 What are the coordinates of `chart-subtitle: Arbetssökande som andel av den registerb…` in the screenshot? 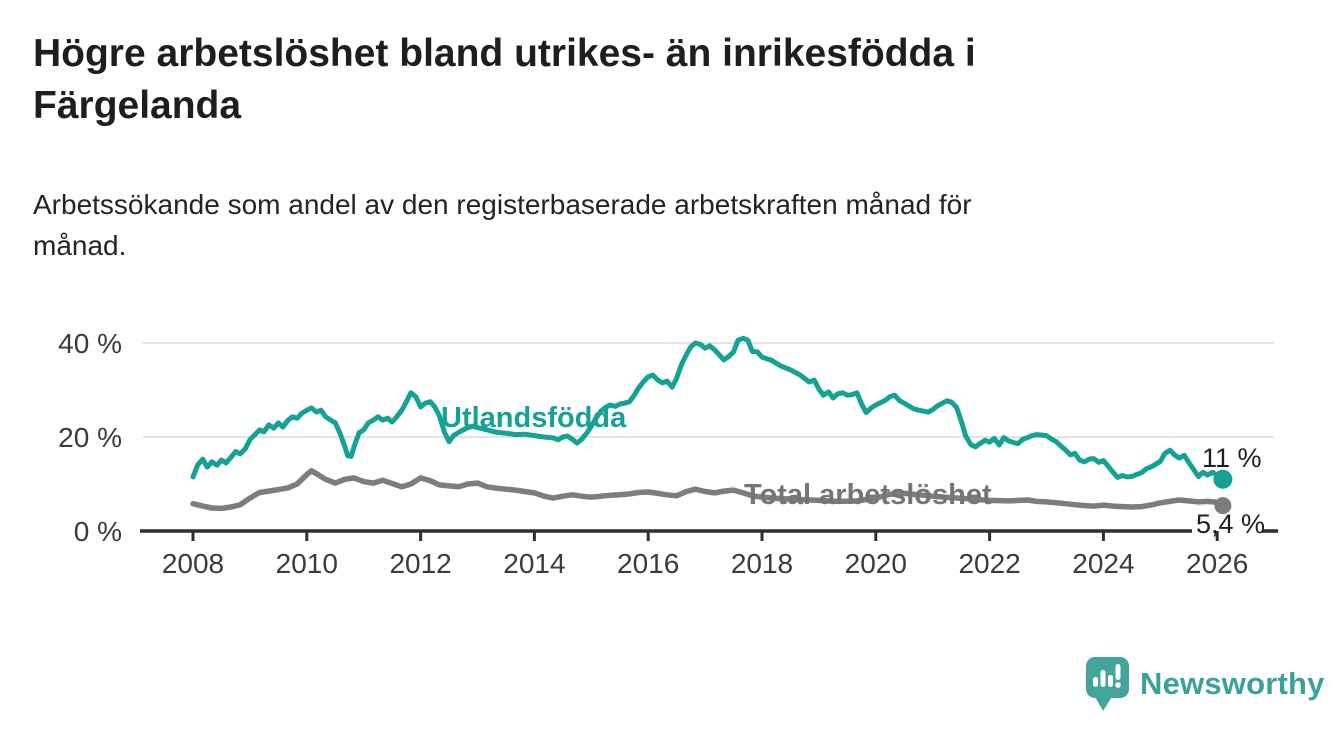 It's located at (502, 225).